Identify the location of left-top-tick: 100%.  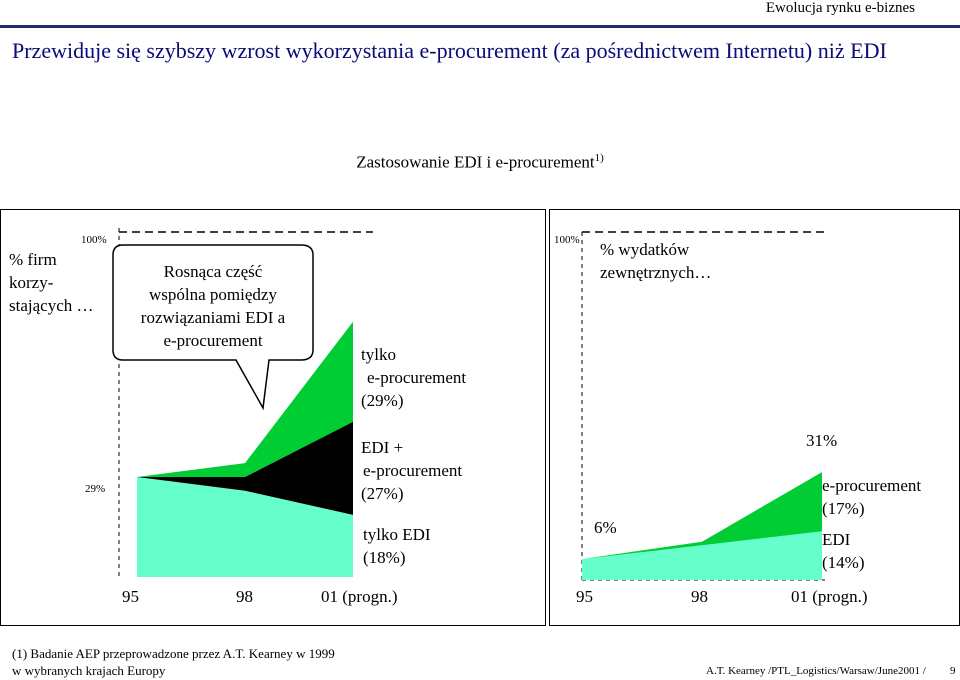
(94, 240).